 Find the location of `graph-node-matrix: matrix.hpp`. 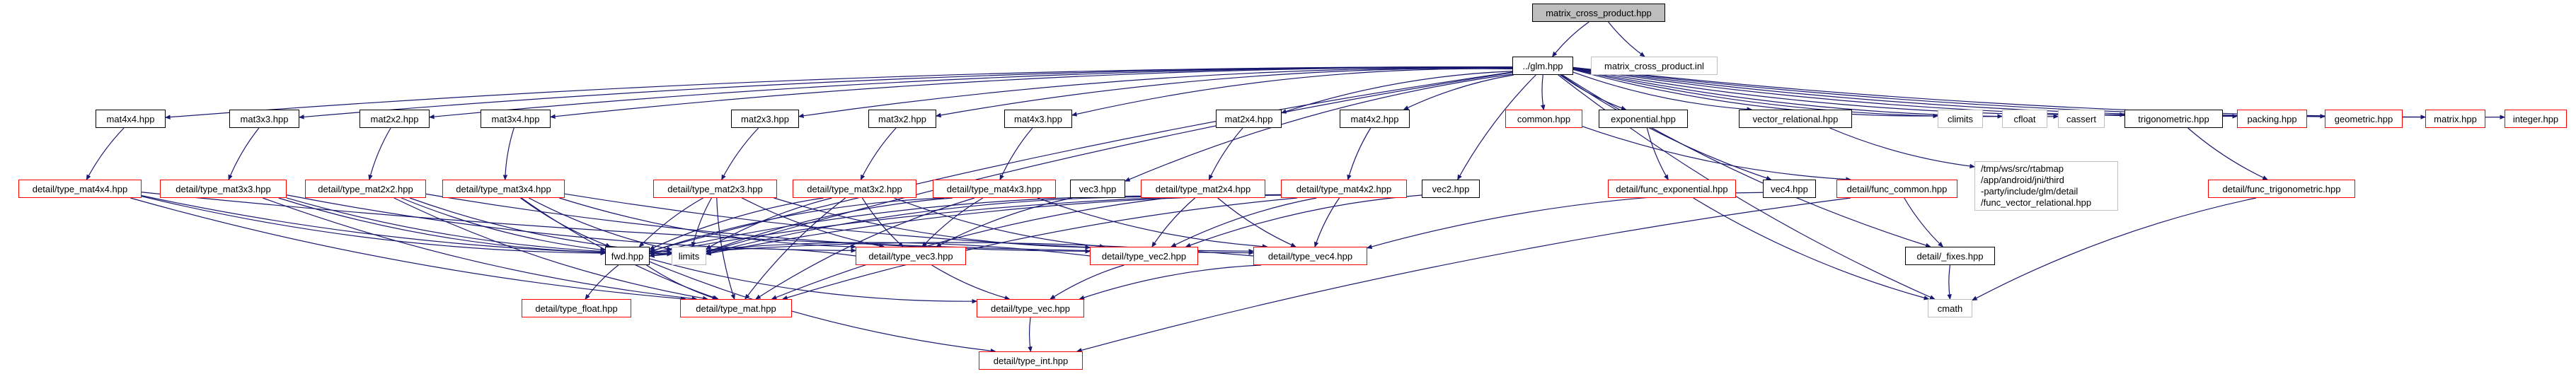

graph-node-matrix: matrix.hpp is located at coordinates (2455, 119).